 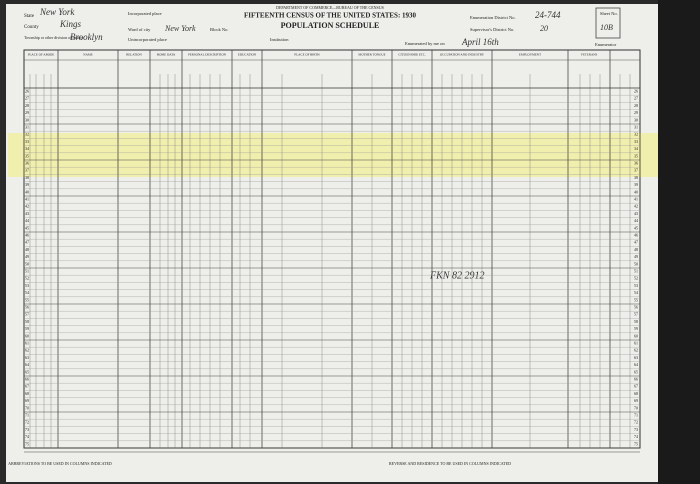 I want to click on label: State, so click(x=29, y=16).